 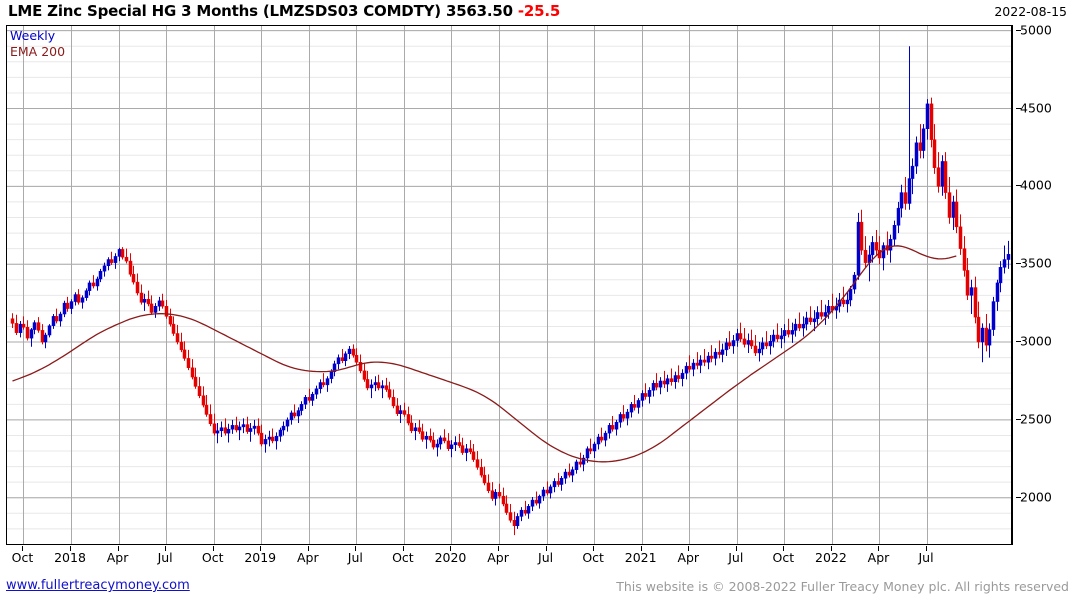 What do you see at coordinates (1036, 185) in the screenshot?
I see `y-axis-label: 4000` at bounding box center [1036, 185].